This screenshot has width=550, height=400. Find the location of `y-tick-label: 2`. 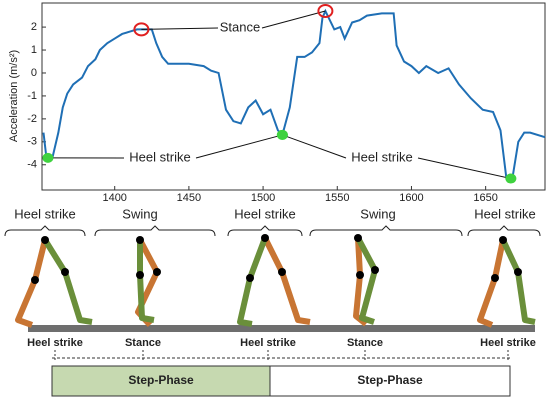

y-tick-label: 2 is located at coordinates (34, 27).